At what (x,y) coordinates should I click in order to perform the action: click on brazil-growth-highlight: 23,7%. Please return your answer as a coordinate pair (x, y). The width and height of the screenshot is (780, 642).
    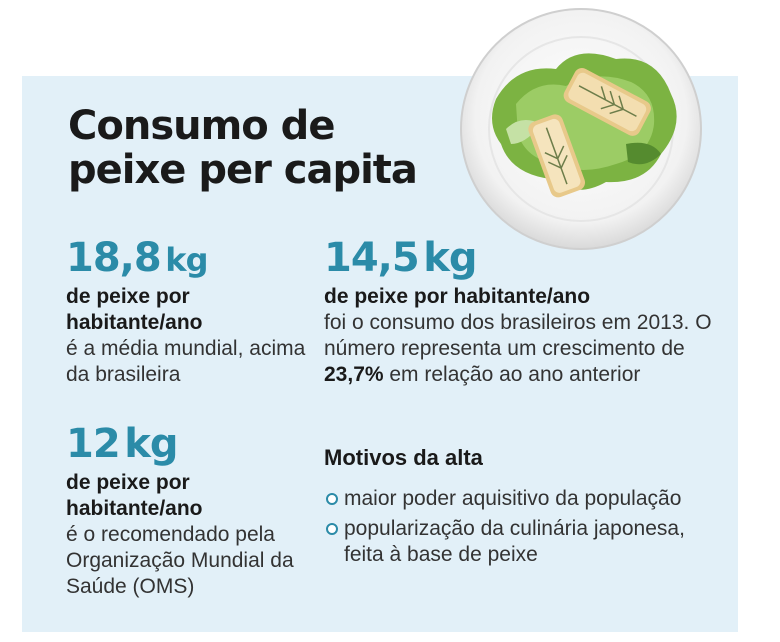
    Looking at the image, I should click on (354, 374).